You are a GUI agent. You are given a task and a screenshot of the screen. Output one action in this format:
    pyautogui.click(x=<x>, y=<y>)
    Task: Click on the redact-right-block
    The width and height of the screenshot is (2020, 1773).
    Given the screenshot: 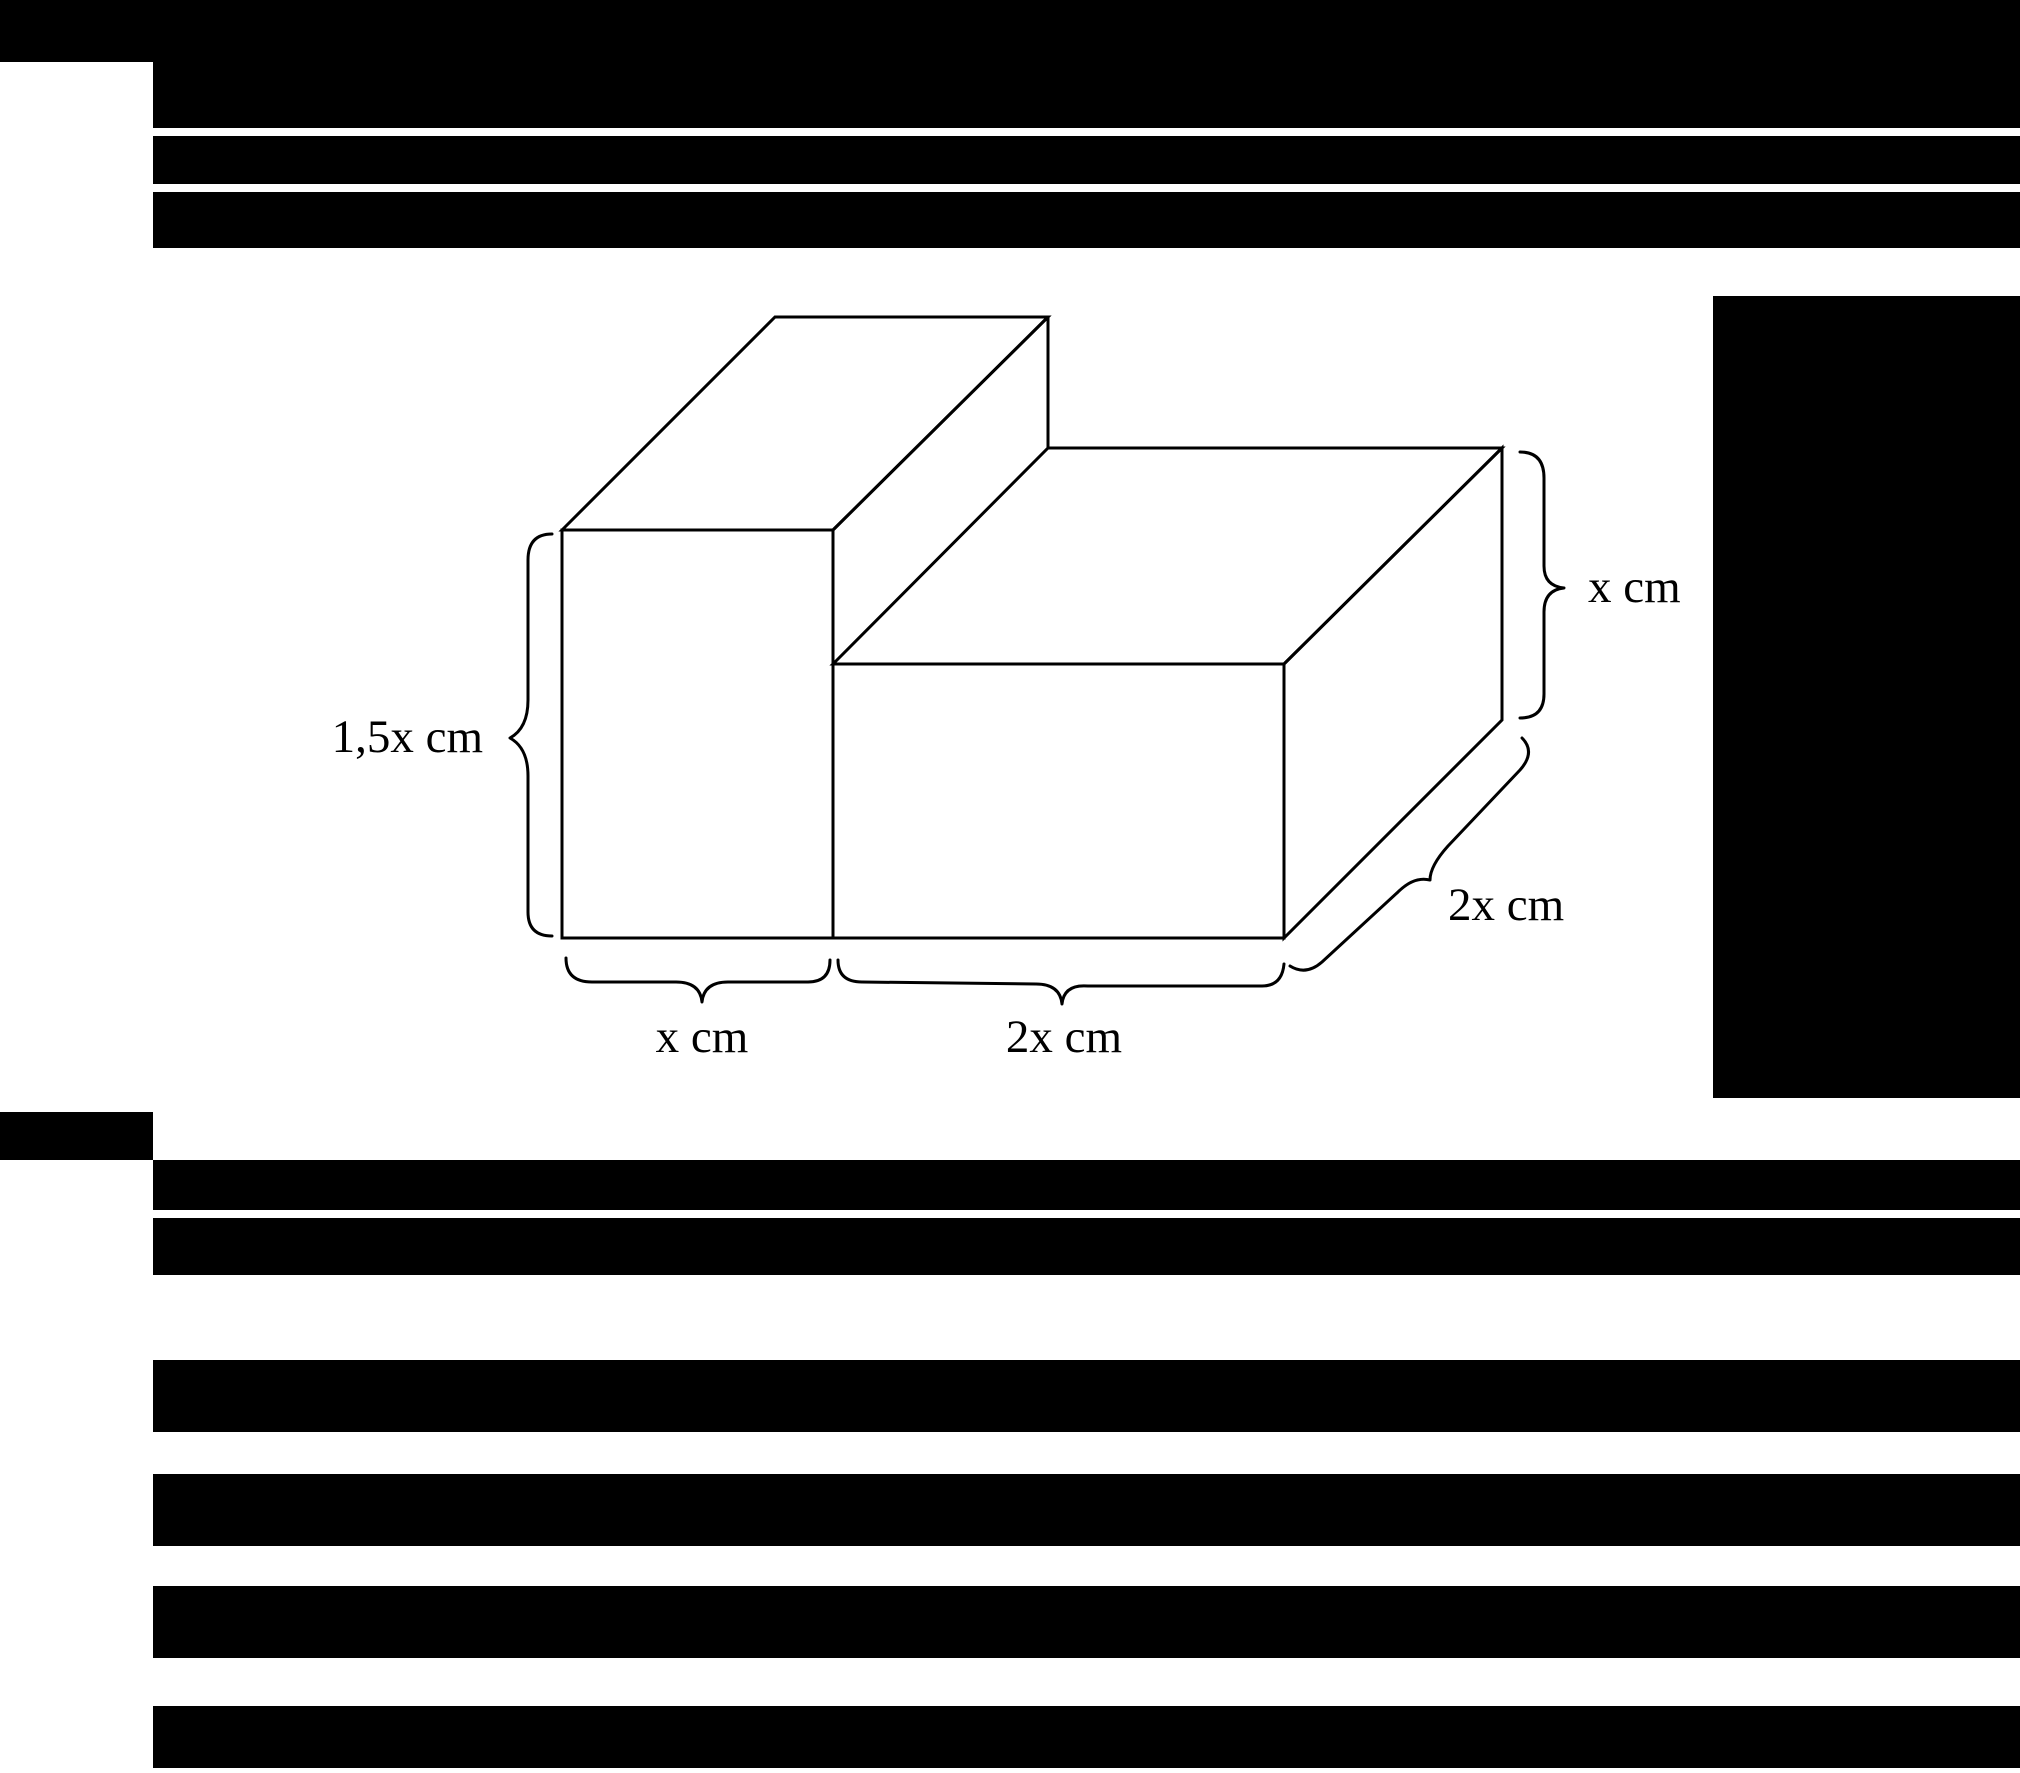 What is the action you would take?
    pyautogui.click(x=1866, y=697)
    